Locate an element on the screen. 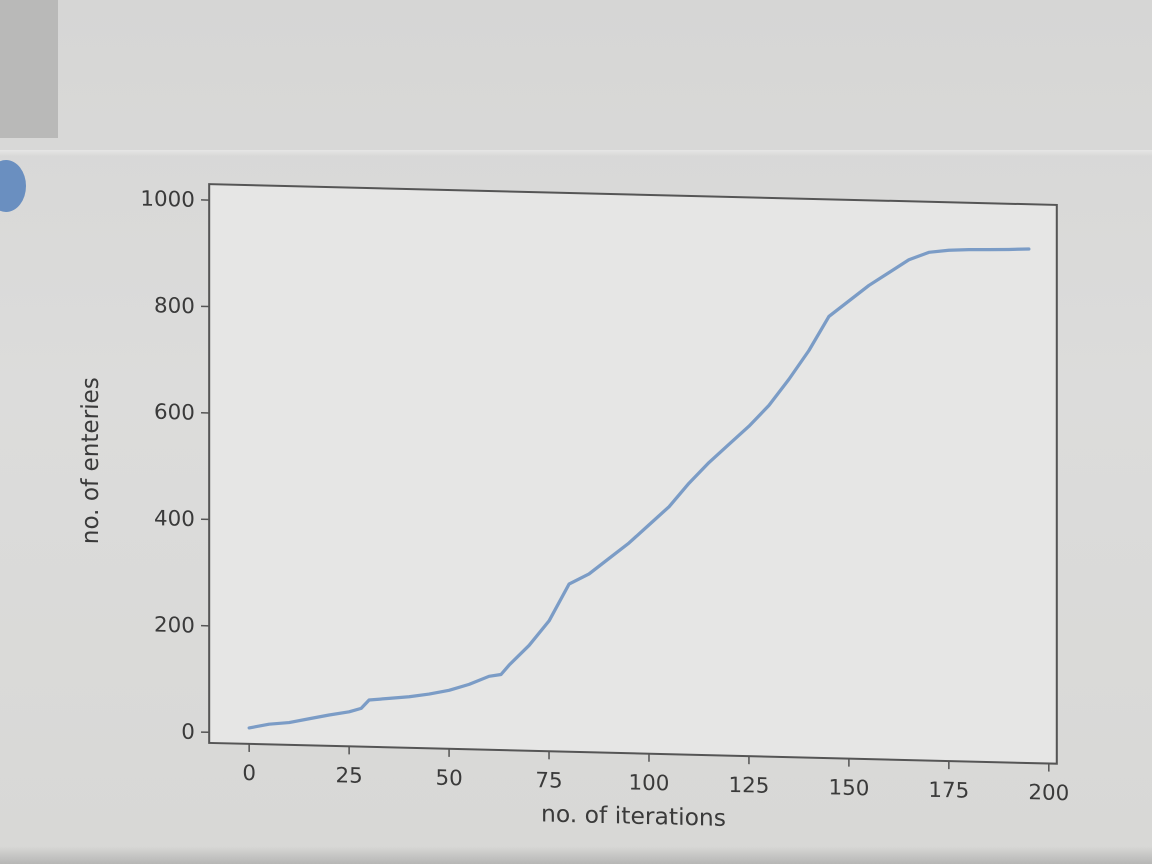 The image size is (1152, 864). y-tick-label: 200 is located at coordinates (174, 626).